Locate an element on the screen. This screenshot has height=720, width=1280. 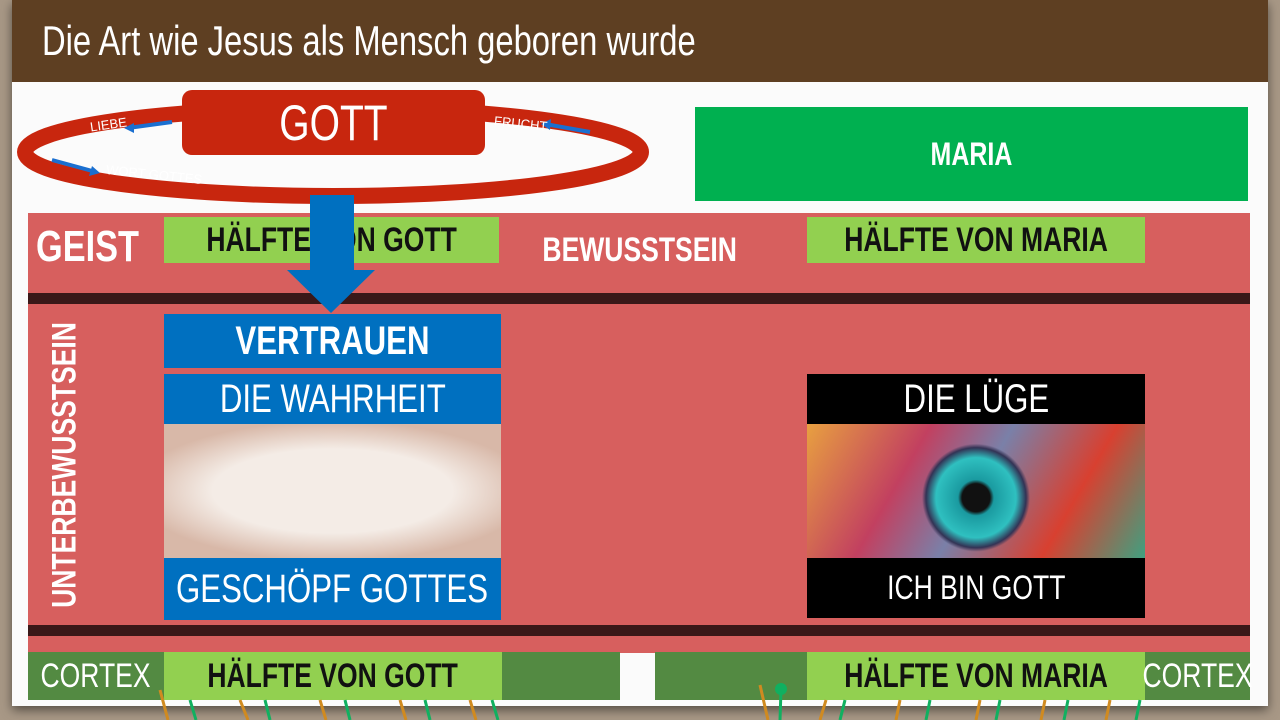
arrow-liebe-icon is located at coordinates (150, 125).